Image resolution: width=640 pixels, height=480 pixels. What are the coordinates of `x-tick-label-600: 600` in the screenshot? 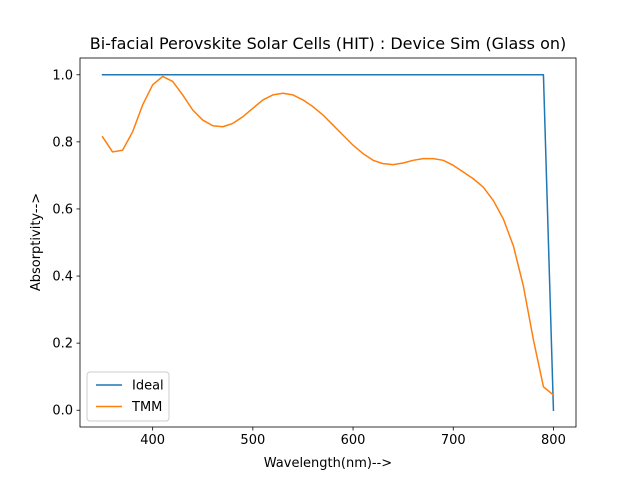 It's located at (353, 440).